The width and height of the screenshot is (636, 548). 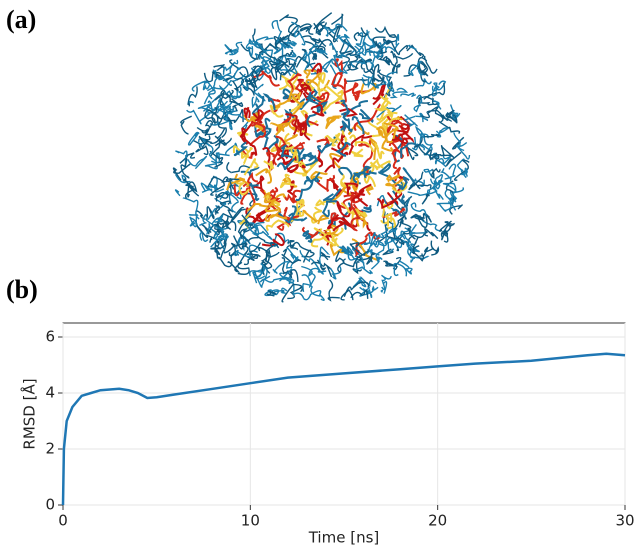 What do you see at coordinates (63, 521) in the screenshot?
I see `x-tick-label: 0` at bounding box center [63, 521].